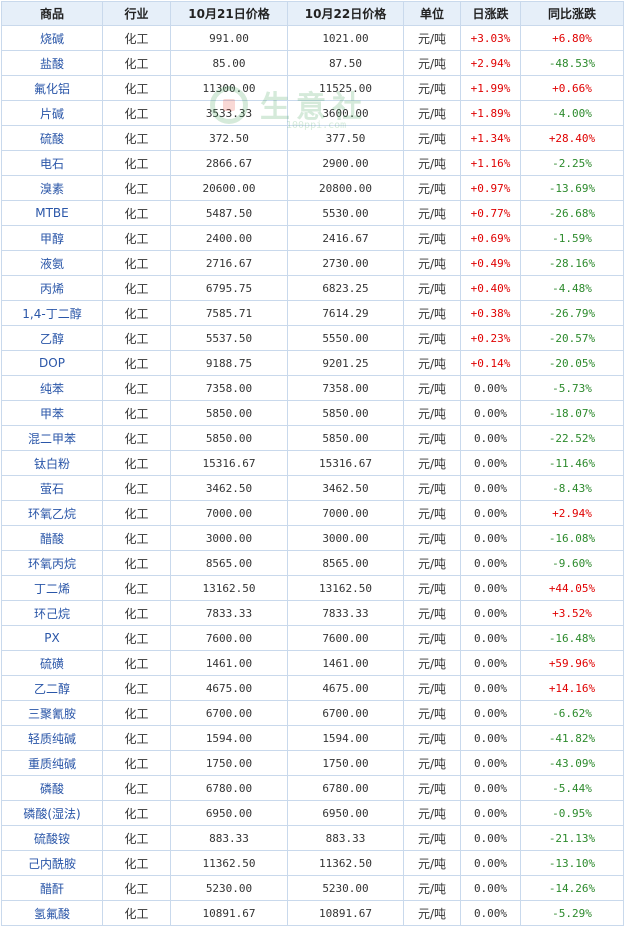 This screenshot has height=926, width=625. I want to click on table-row: 烧碱 化工 991.00 1021.00 元/吨 +3.03% +6.80%, so click(312, 38).